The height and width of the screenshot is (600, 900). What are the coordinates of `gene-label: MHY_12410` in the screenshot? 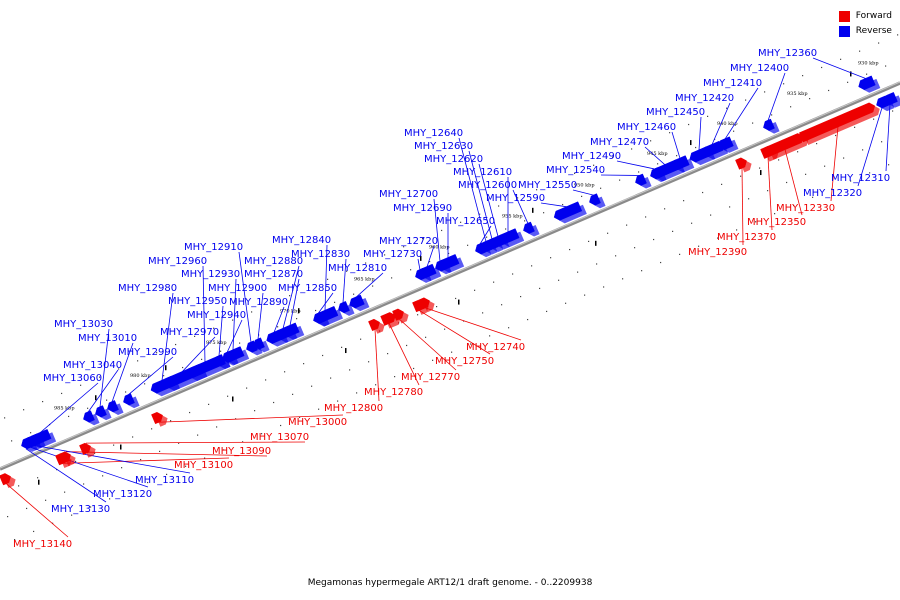 It's located at (732, 83).